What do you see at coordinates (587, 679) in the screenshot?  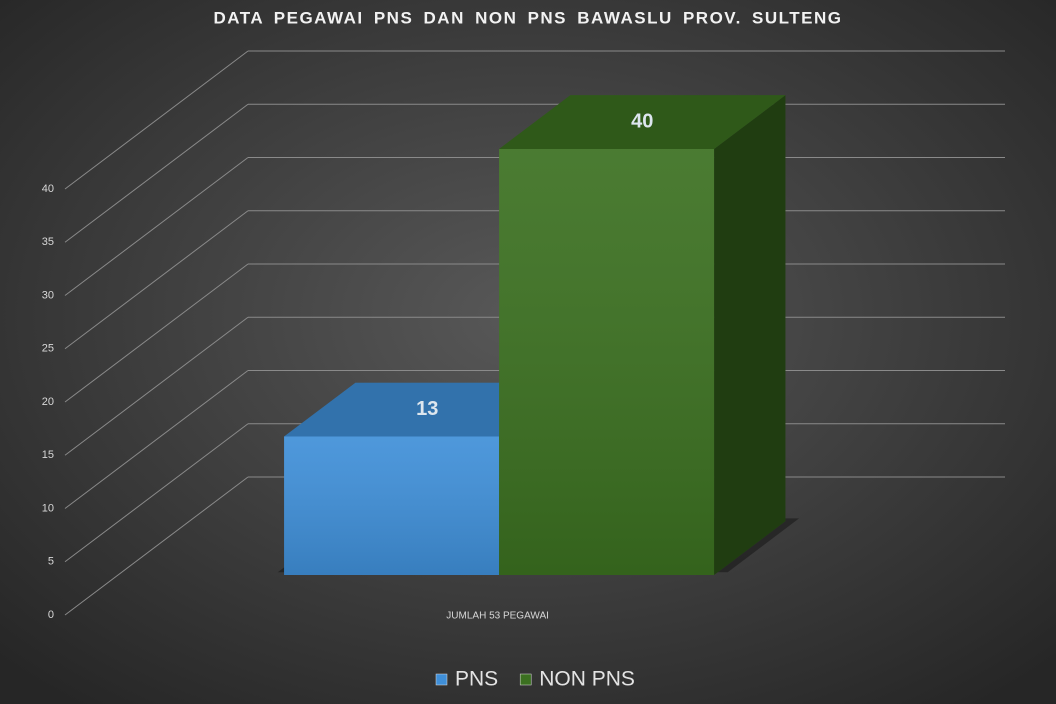 I see `legend-label: NON PNS` at bounding box center [587, 679].